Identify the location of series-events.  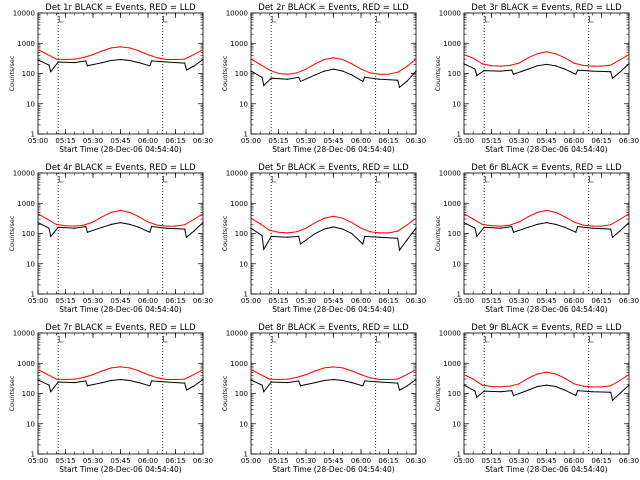
(120, 230).